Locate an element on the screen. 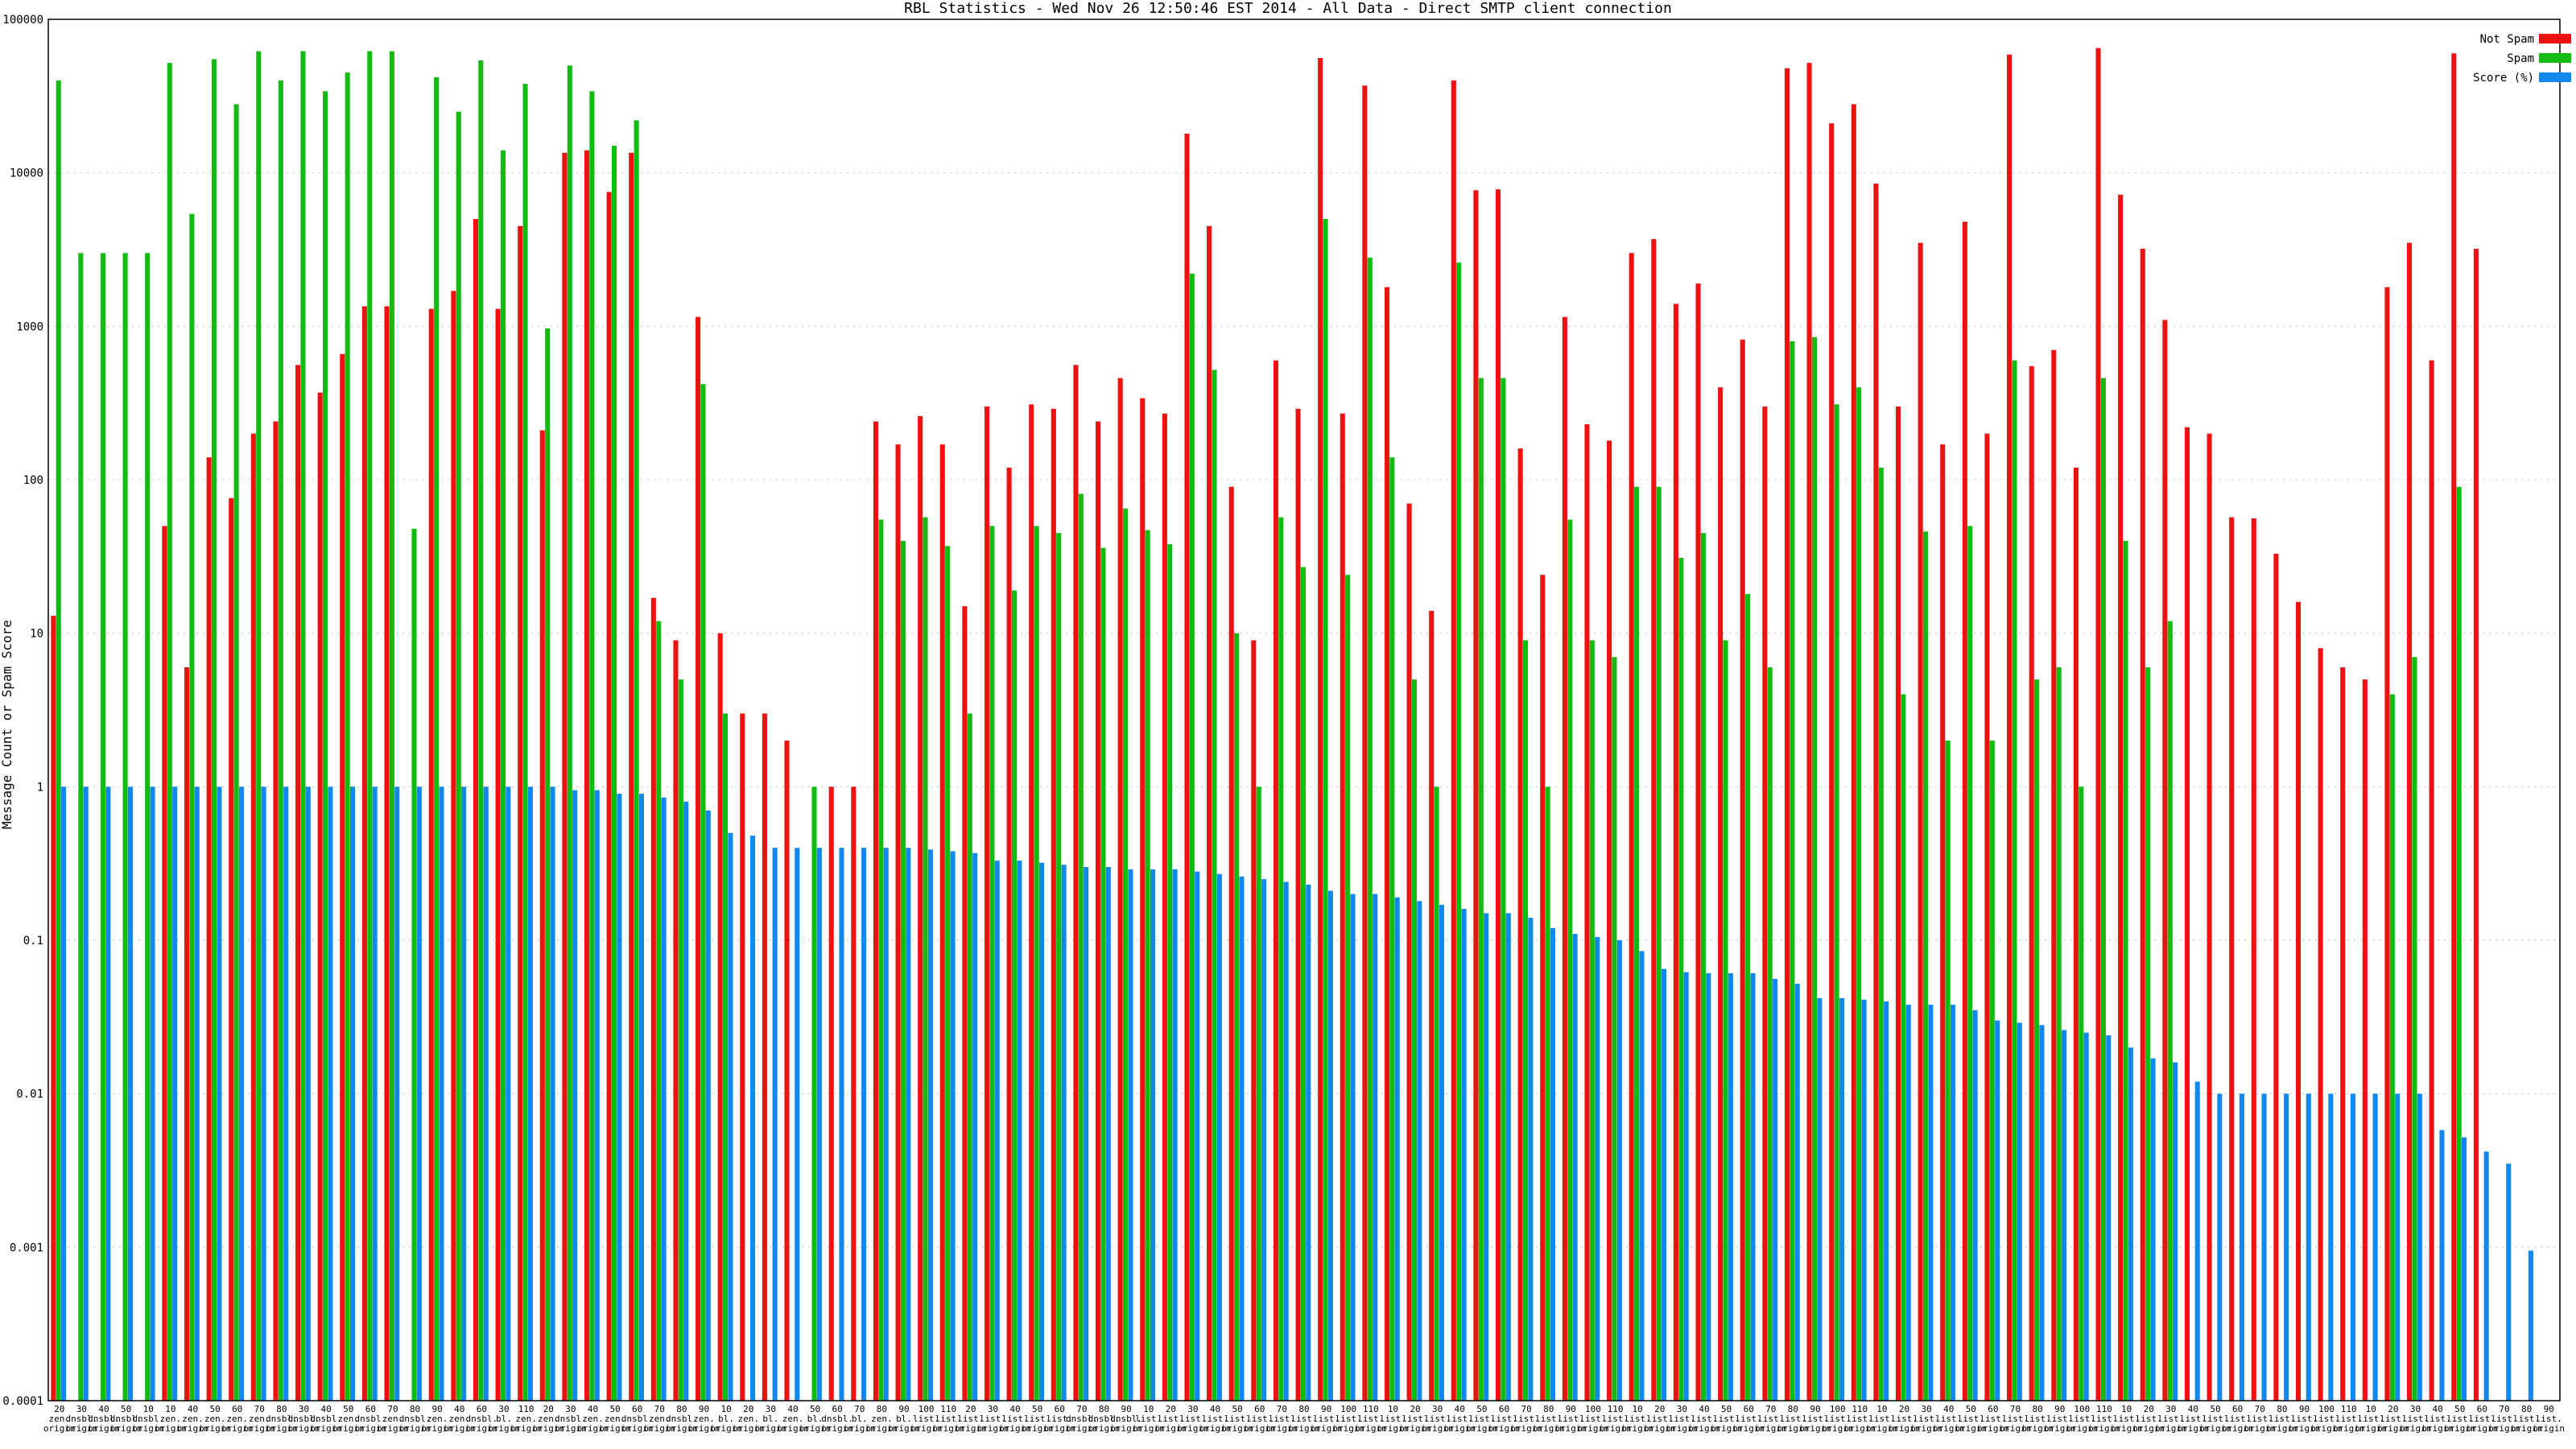 This screenshot has height=1449, width=2576. bar-spam27 is located at coordinates (659, 1011).